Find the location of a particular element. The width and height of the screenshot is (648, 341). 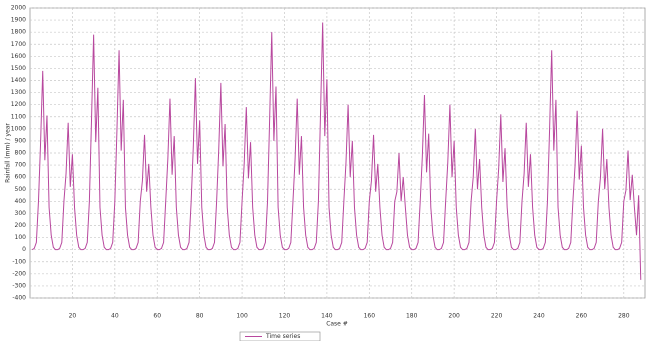

x-tick-label: 260 is located at coordinates (582, 316).